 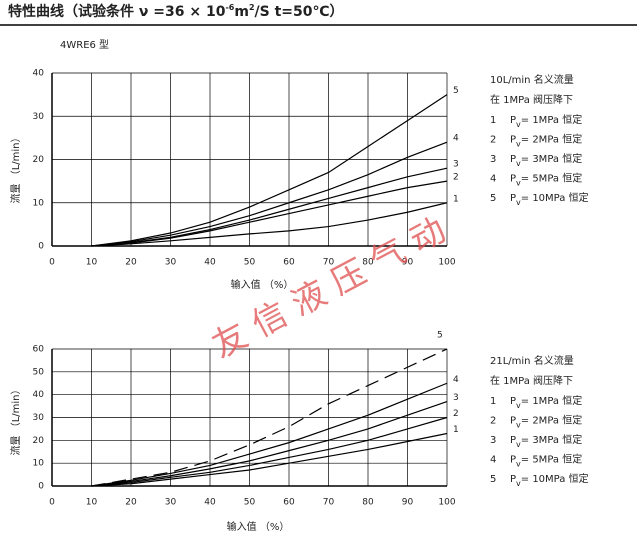 What do you see at coordinates (15, 168) in the screenshot?
I see `y-axis-title: 流量 （L/min）` at bounding box center [15, 168].